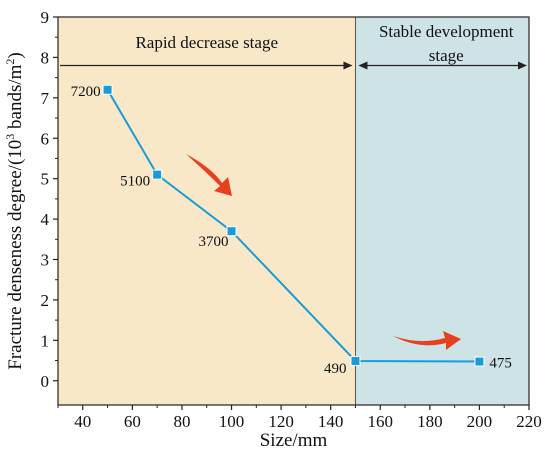  Describe the element at coordinates (209, 175) in the screenshot. I see `trend-arrow-decrease` at that location.